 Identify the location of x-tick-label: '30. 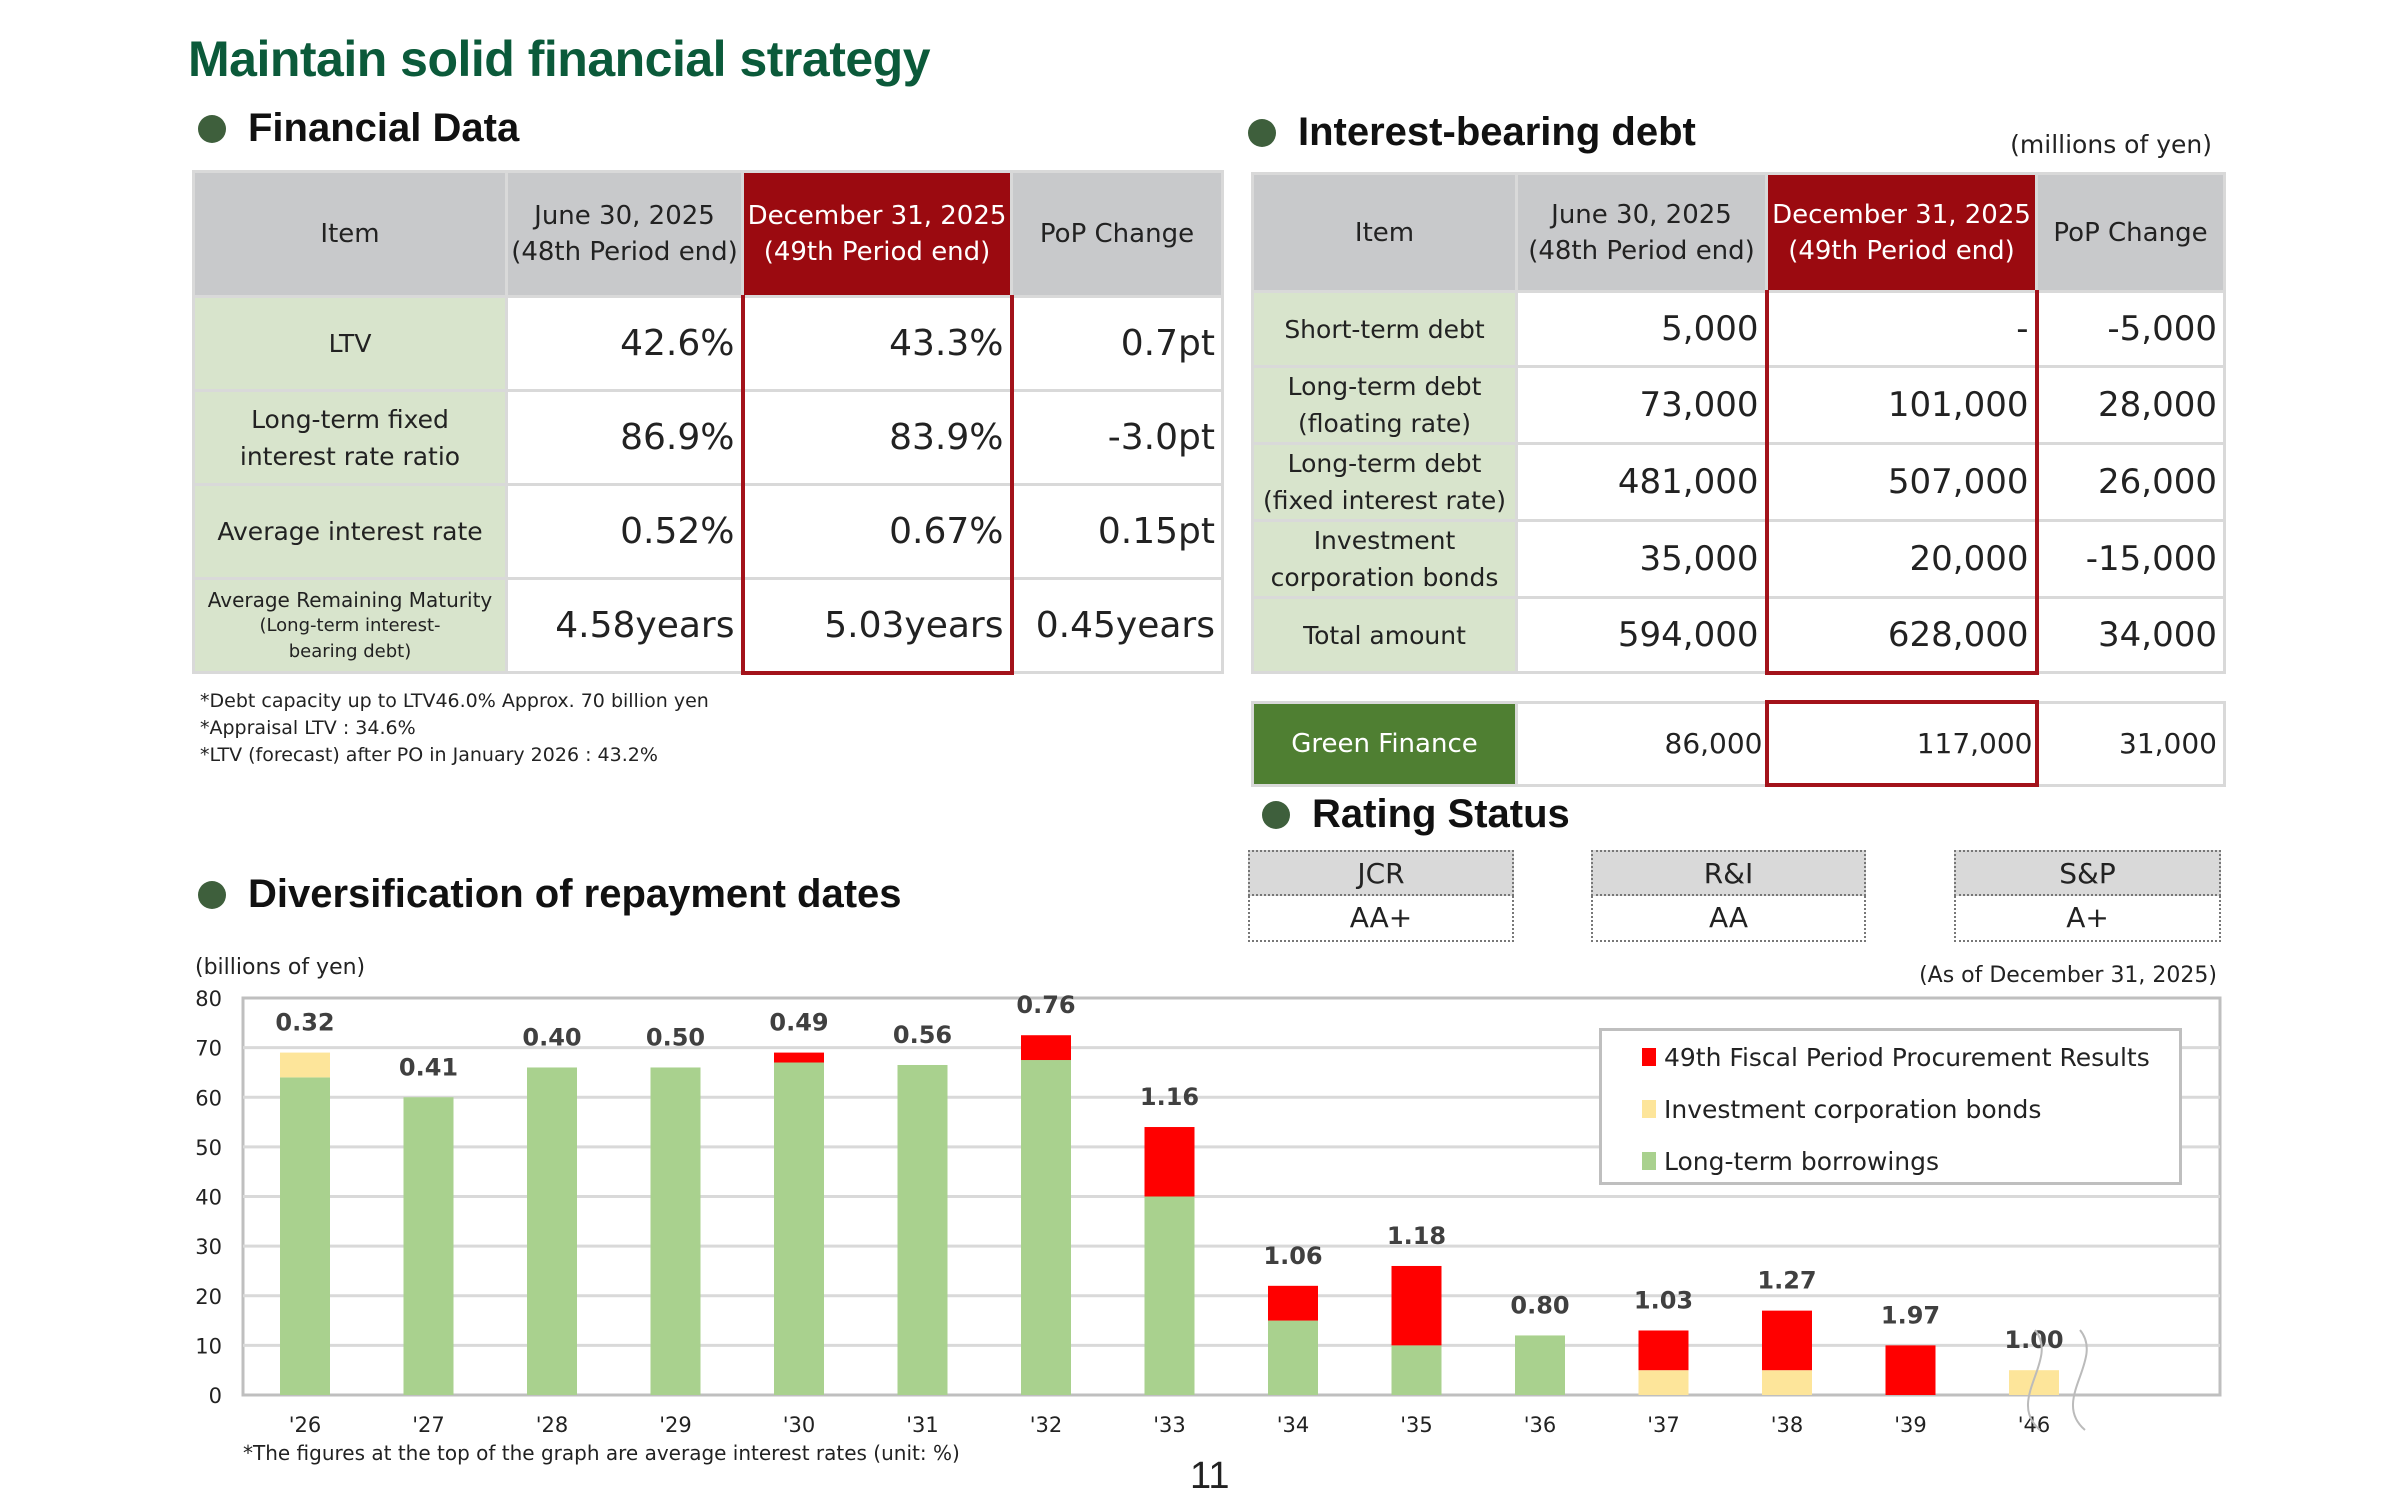
(799, 1425).